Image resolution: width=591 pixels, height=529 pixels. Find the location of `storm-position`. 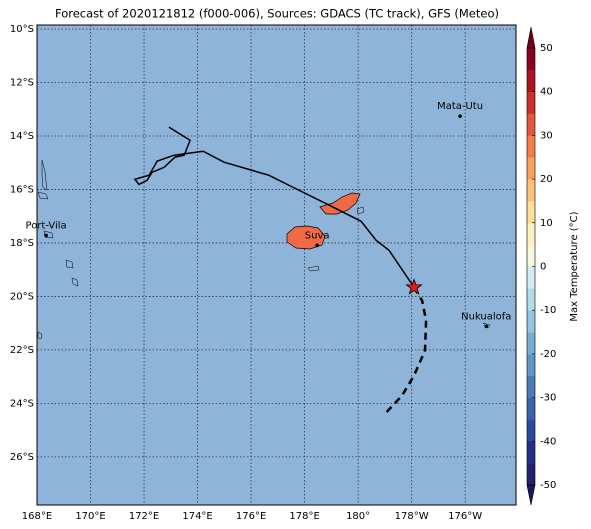

storm-position is located at coordinates (414, 286).